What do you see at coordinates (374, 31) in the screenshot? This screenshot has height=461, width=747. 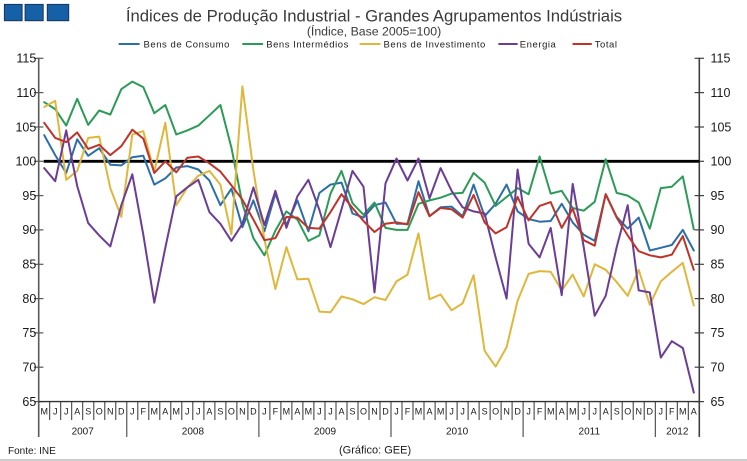 I see `svg-text: (Índice, Base 2005=100)` at bounding box center [374, 31].